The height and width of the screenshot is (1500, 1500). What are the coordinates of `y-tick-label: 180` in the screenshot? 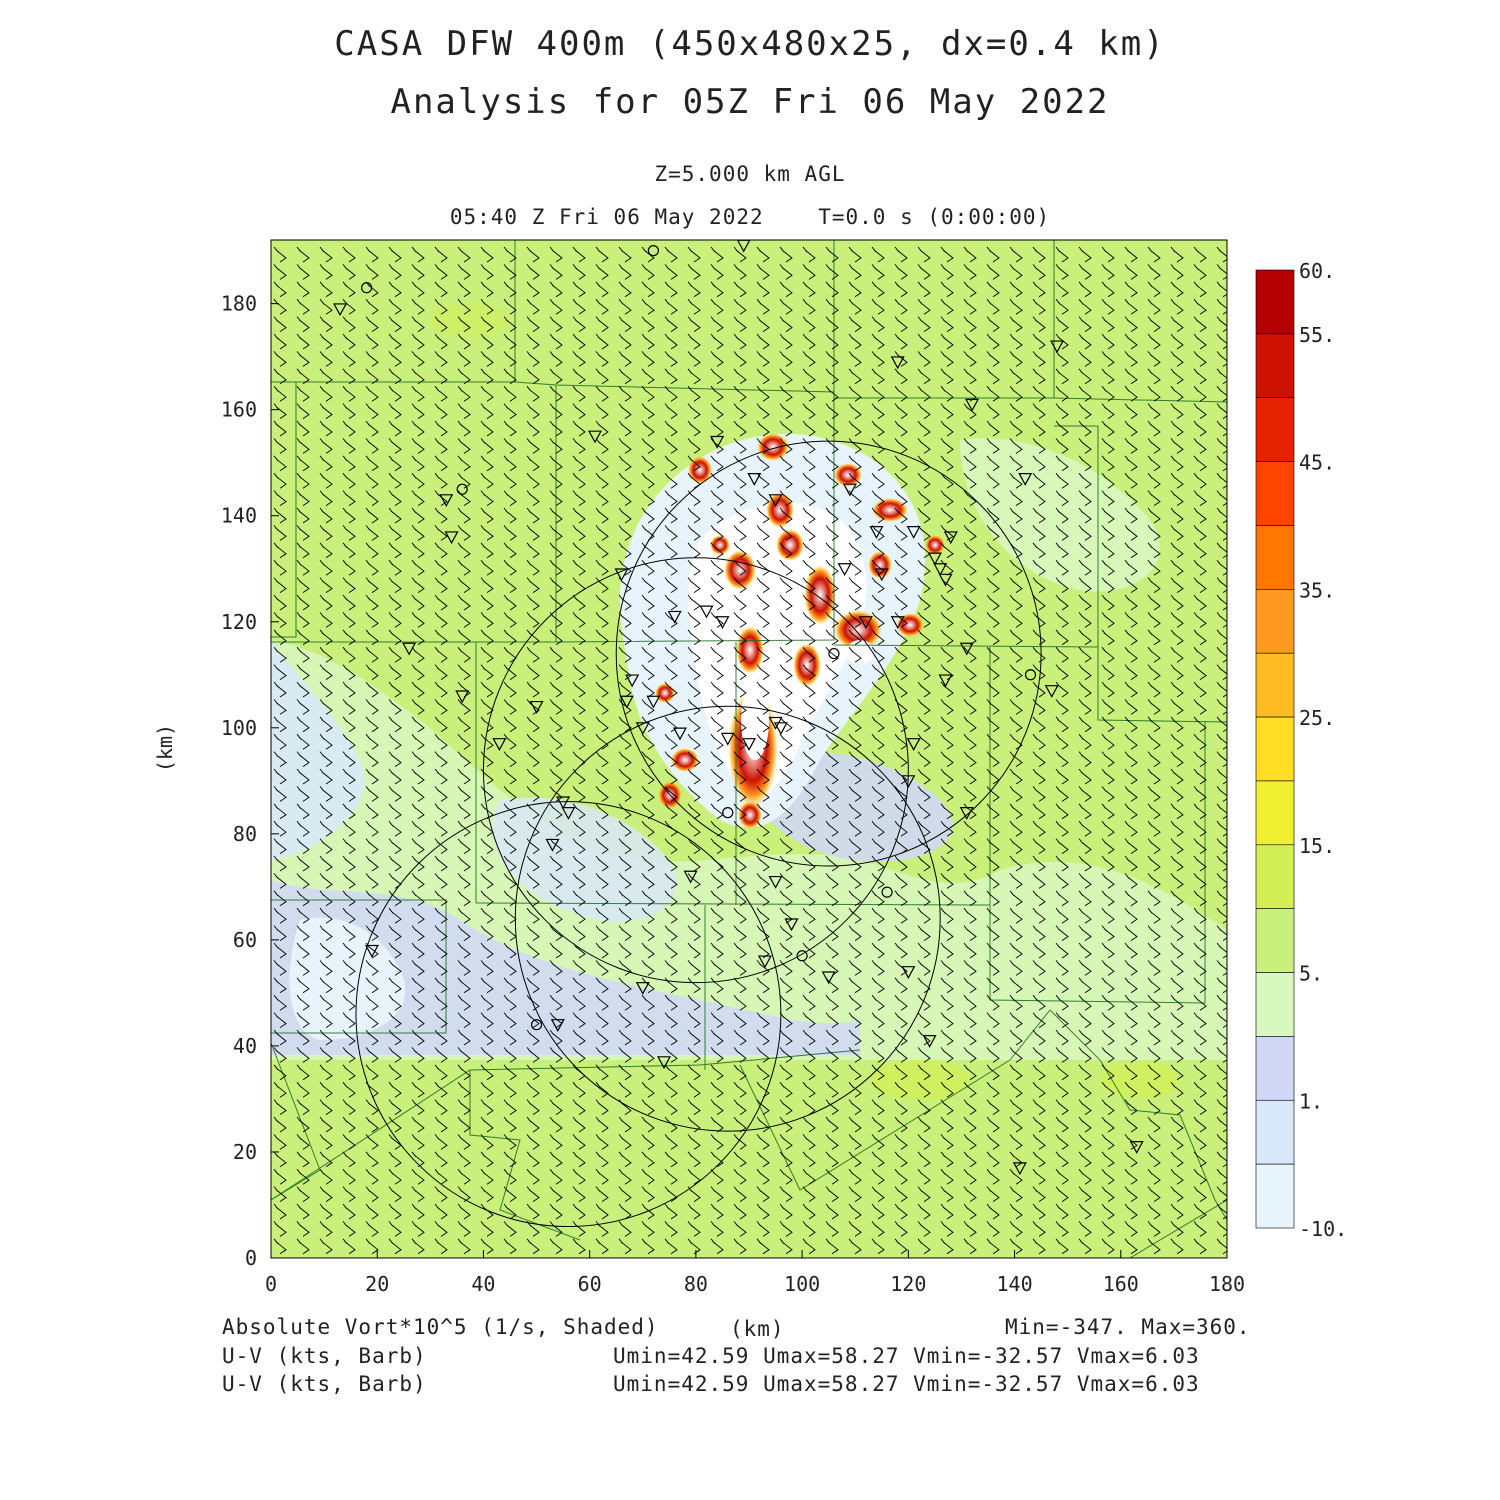 It's located at (239, 304).